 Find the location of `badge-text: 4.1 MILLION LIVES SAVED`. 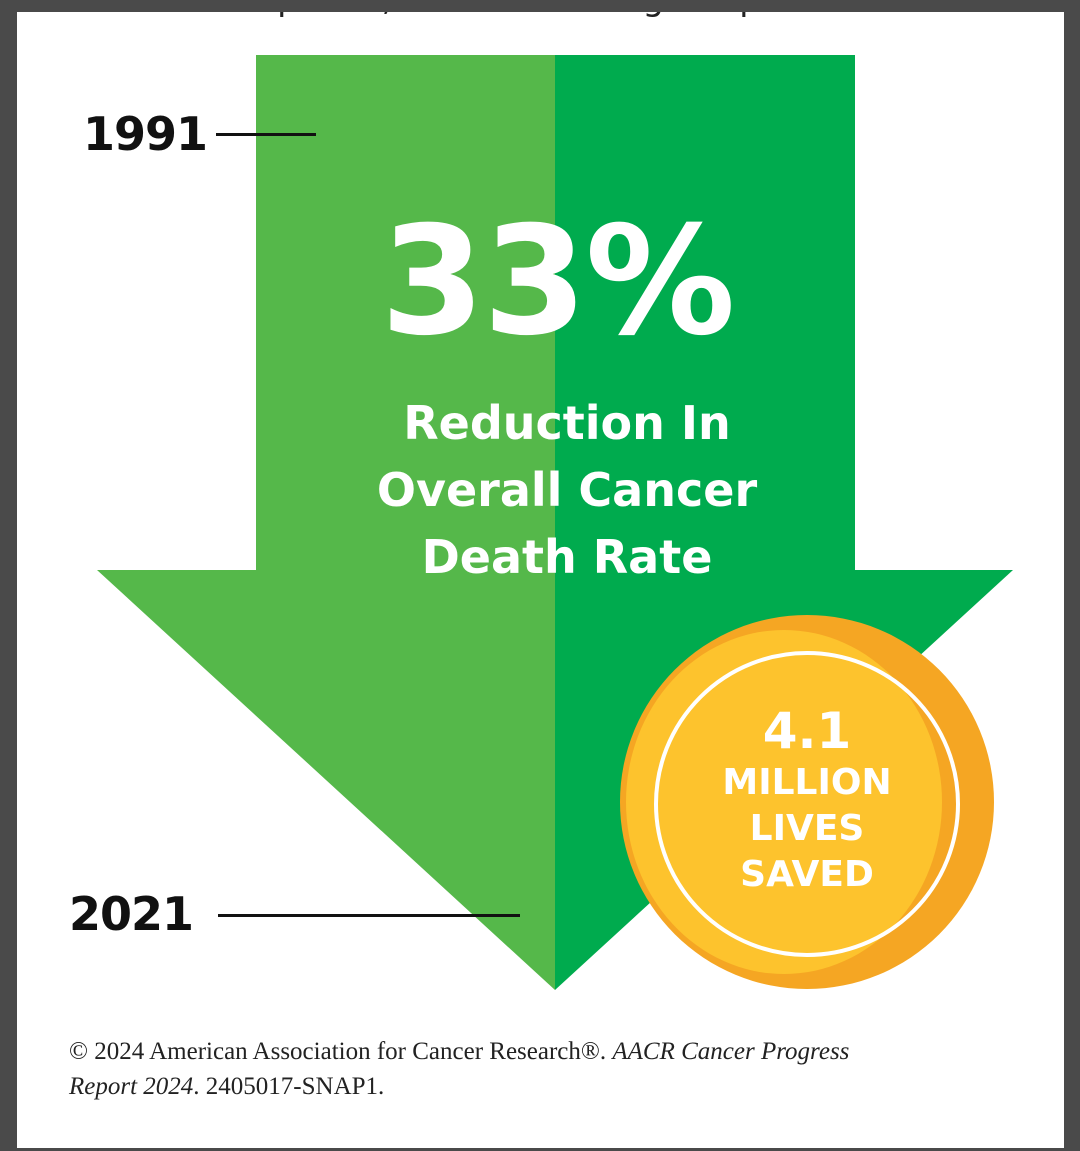

badge-text: 4.1 MILLION LIVES SAVED is located at coordinates (807, 800).